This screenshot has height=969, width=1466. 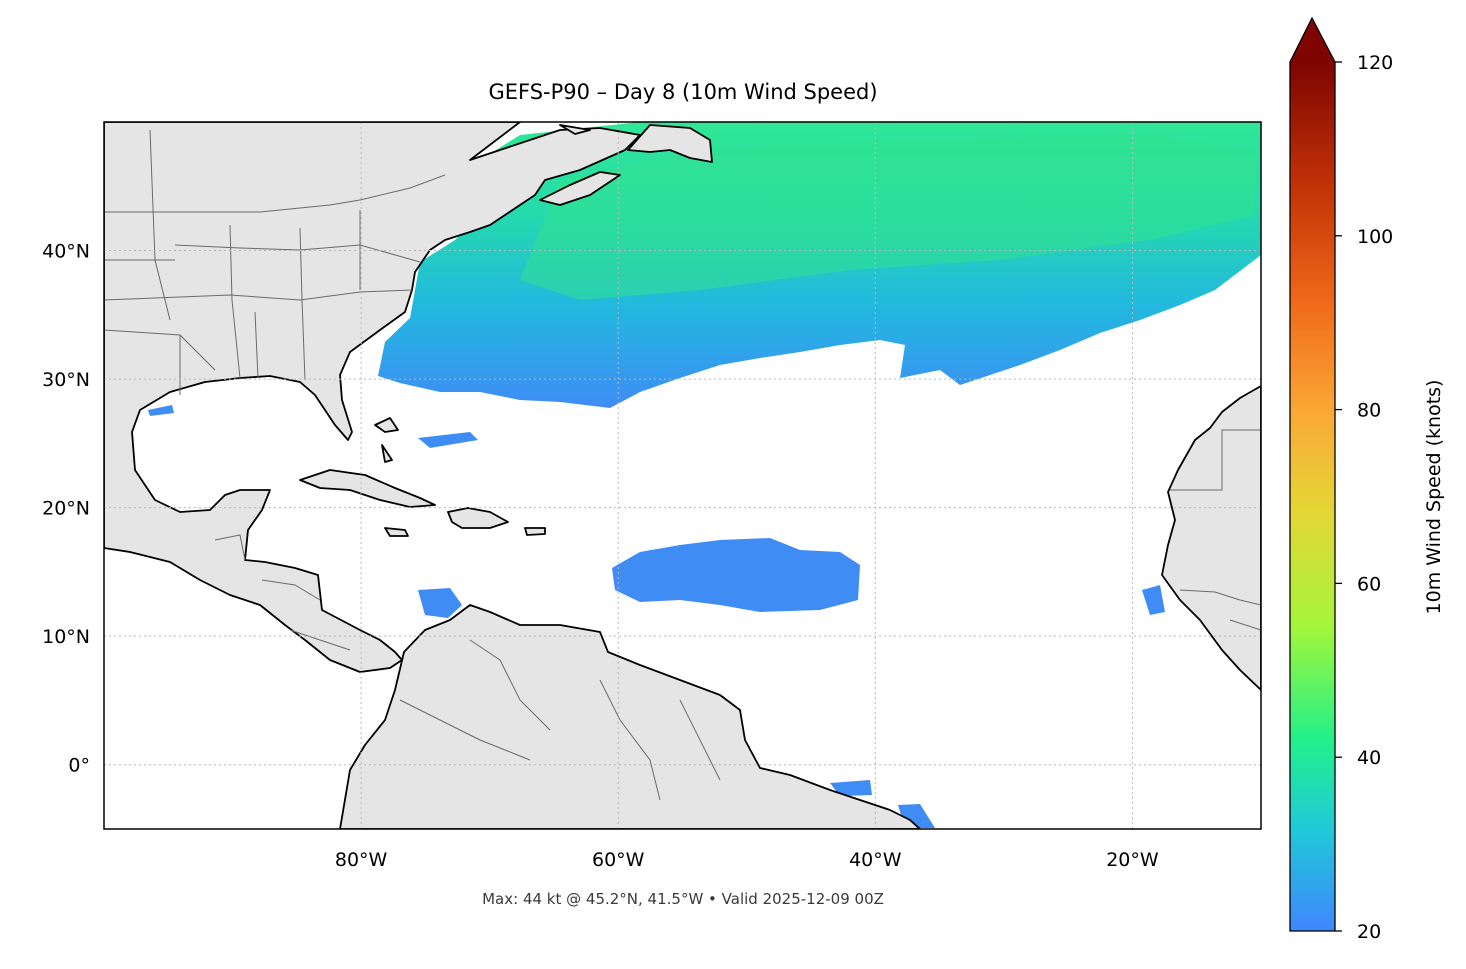 I want to click on lat-tick-label: 20°N, so click(x=66, y=509).